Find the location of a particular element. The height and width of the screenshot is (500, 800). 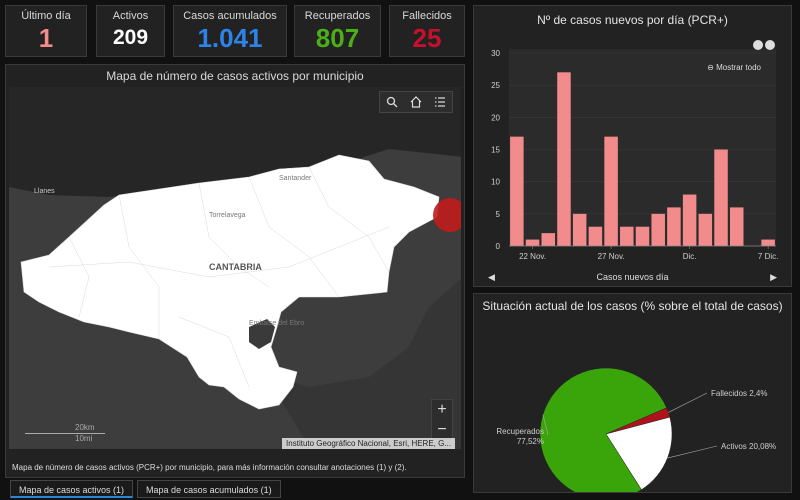

indicator-value: 209 is located at coordinates (130, 37).